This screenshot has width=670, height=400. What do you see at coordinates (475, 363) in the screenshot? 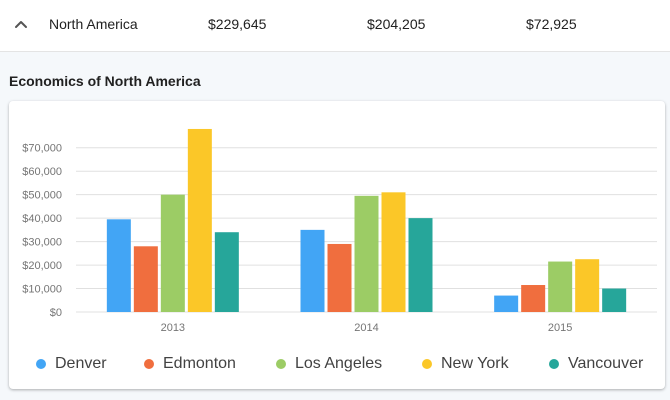
I see `legend-label: New York` at bounding box center [475, 363].